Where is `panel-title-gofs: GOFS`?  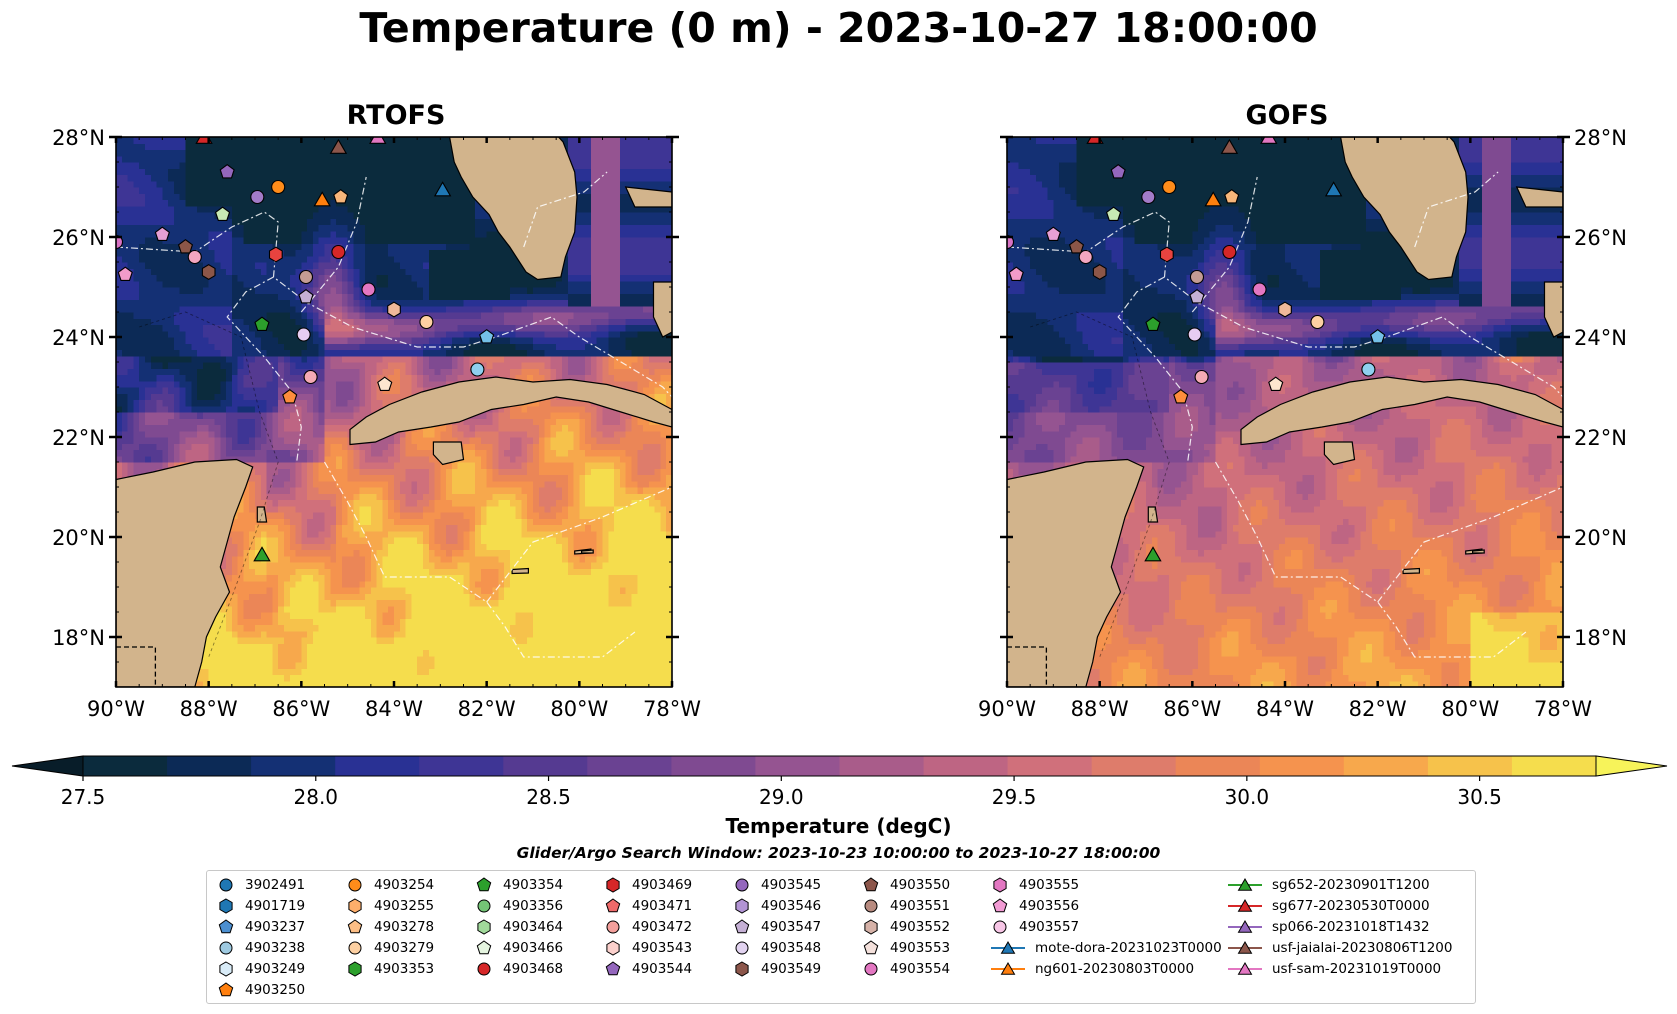
panel-title-gofs: GOFS is located at coordinates (1287, 115).